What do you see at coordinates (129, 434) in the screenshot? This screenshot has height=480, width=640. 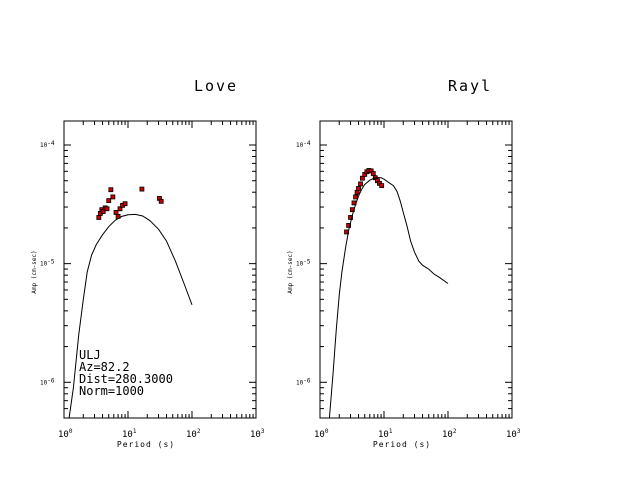 I see `love-x-tick-label: 10¹` at bounding box center [129, 434].